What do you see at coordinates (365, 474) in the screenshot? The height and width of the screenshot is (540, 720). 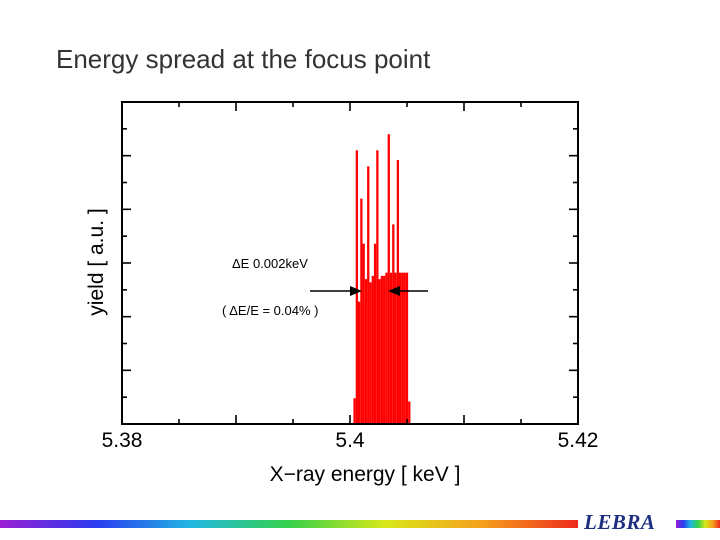 I see `x-axis-label: X−ray energy [ keV ]` at bounding box center [365, 474].